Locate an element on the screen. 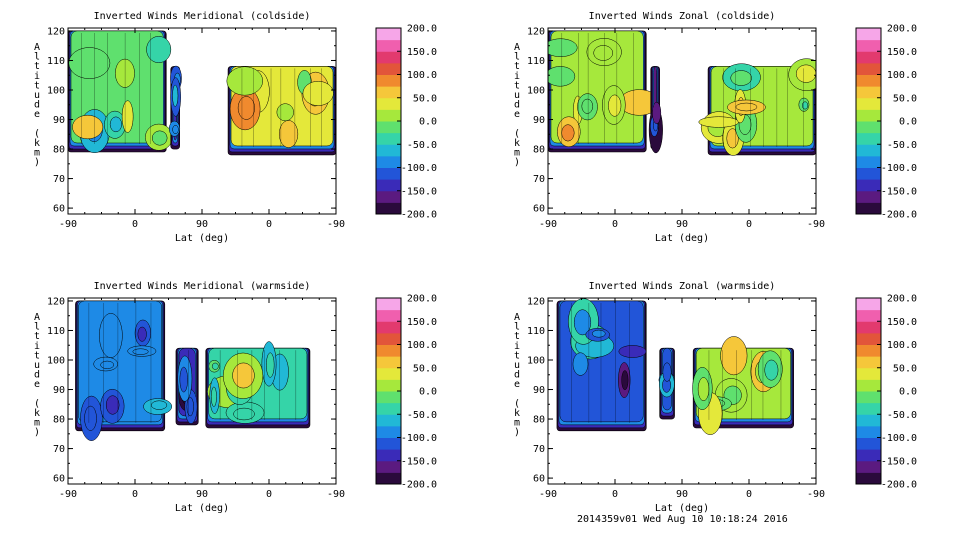  footer-timestamp: 2014359v01 Wed Aug 10 10:18:24 2016 is located at coordinates (682, 519).